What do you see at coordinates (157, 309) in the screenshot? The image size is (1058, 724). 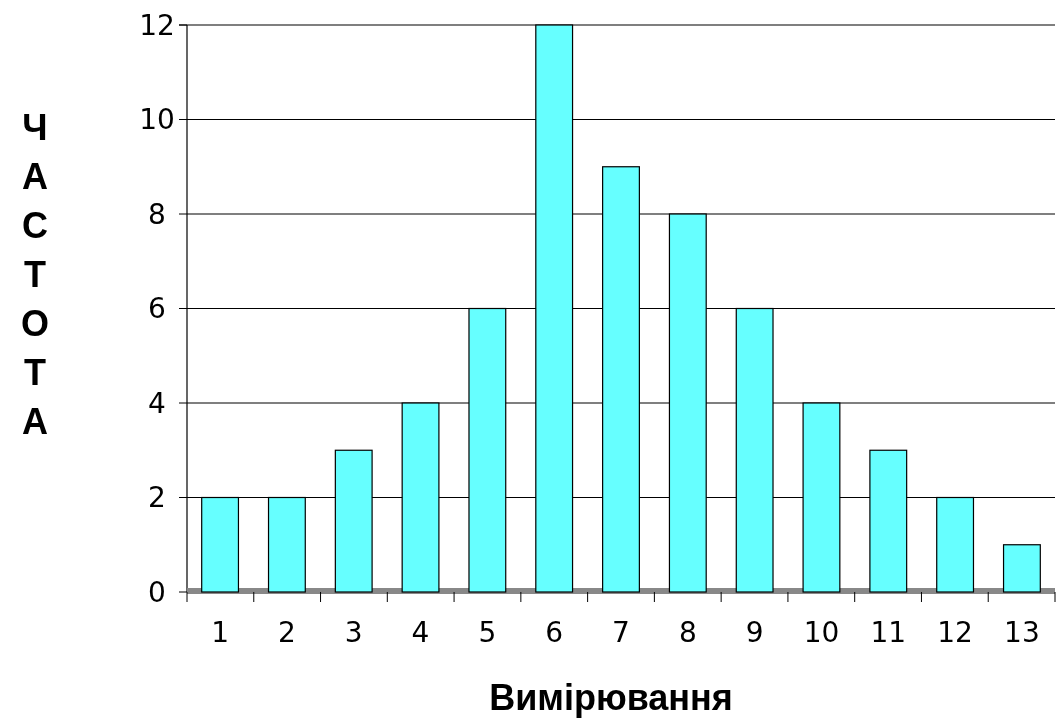 I see `y-tick-label: 6` at bounding box center [157, 309].